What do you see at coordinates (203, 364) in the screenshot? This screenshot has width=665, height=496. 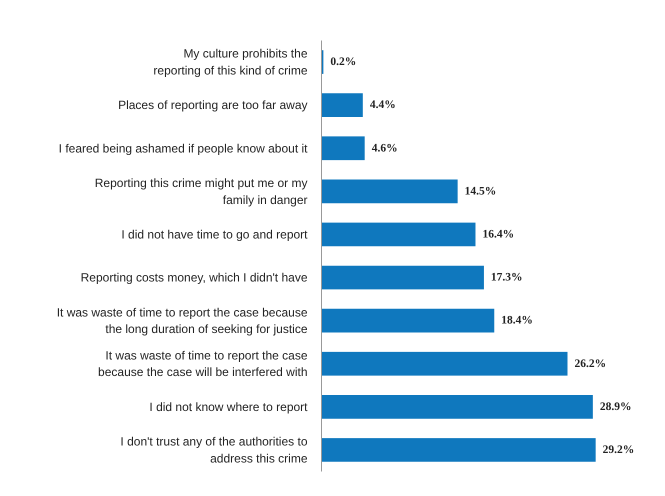 I see `y-tick-label: It was waste of time to report the case because the case will be interfered with` at bounding box center [203, 364].